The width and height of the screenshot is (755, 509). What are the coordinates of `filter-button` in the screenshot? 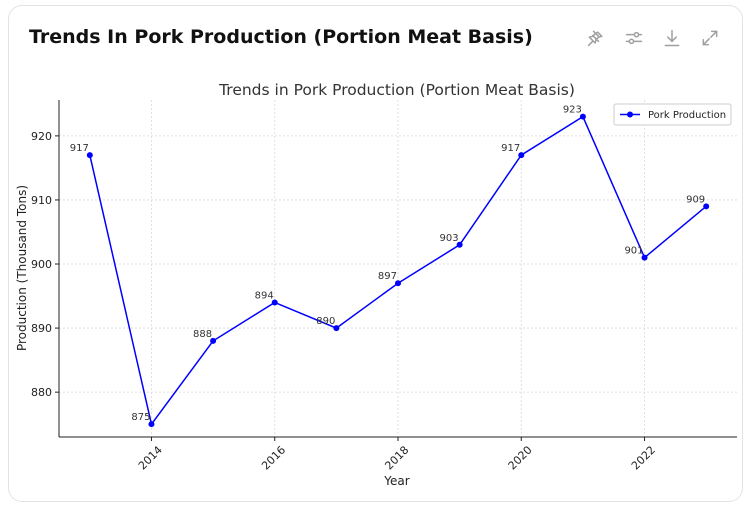 It's located at (634, 38).